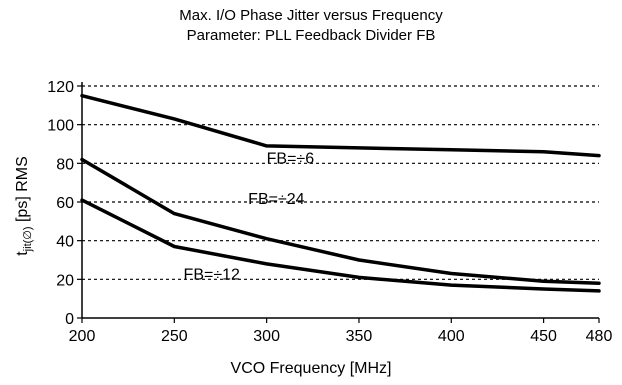 This screenshot has height=385, width=622. I want to click on y-axis-label-subscript: jit(∅), so click(28, 239).